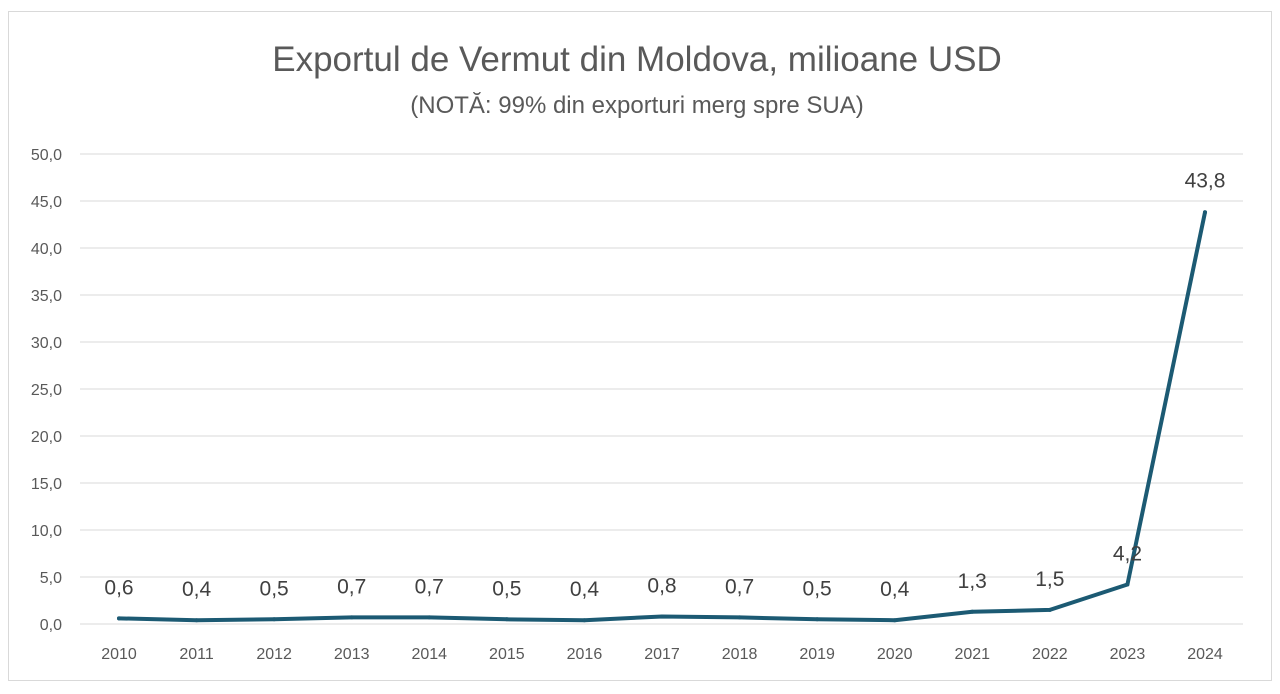 Image resolution: width=1280 pixels, height=694 pixels. I want to click on y-tick-label: 35,0, so click(46, 296).